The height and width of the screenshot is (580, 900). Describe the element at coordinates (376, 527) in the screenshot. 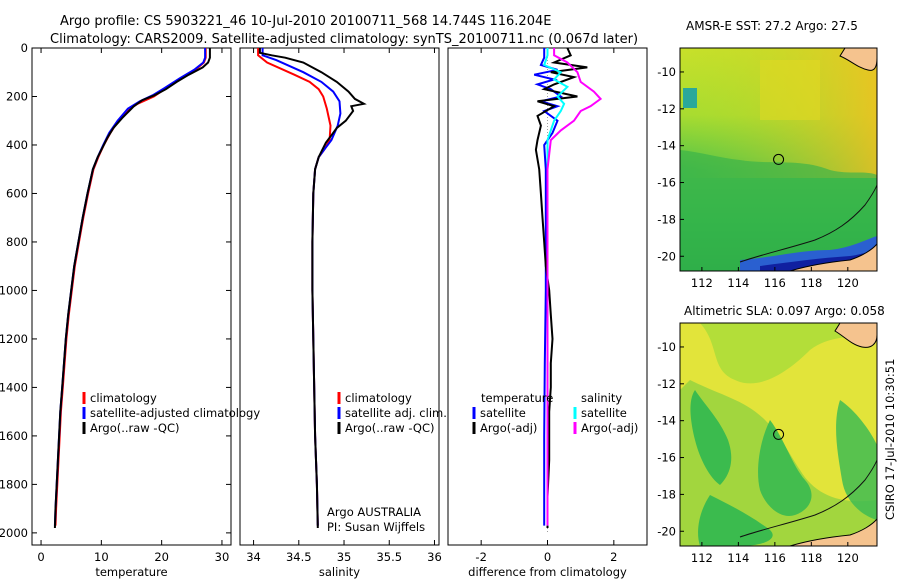

I see `salinity-annotation-1: PI: Susan Wijffels` at that location.